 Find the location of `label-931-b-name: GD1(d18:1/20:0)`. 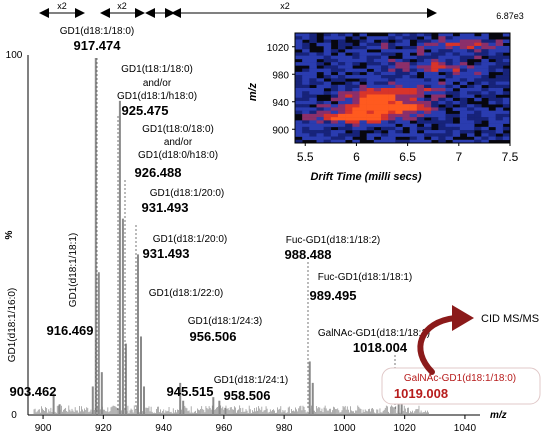

label-931-b-name: GD1(d18:1/20:0) is located at coordinates (190, 239).